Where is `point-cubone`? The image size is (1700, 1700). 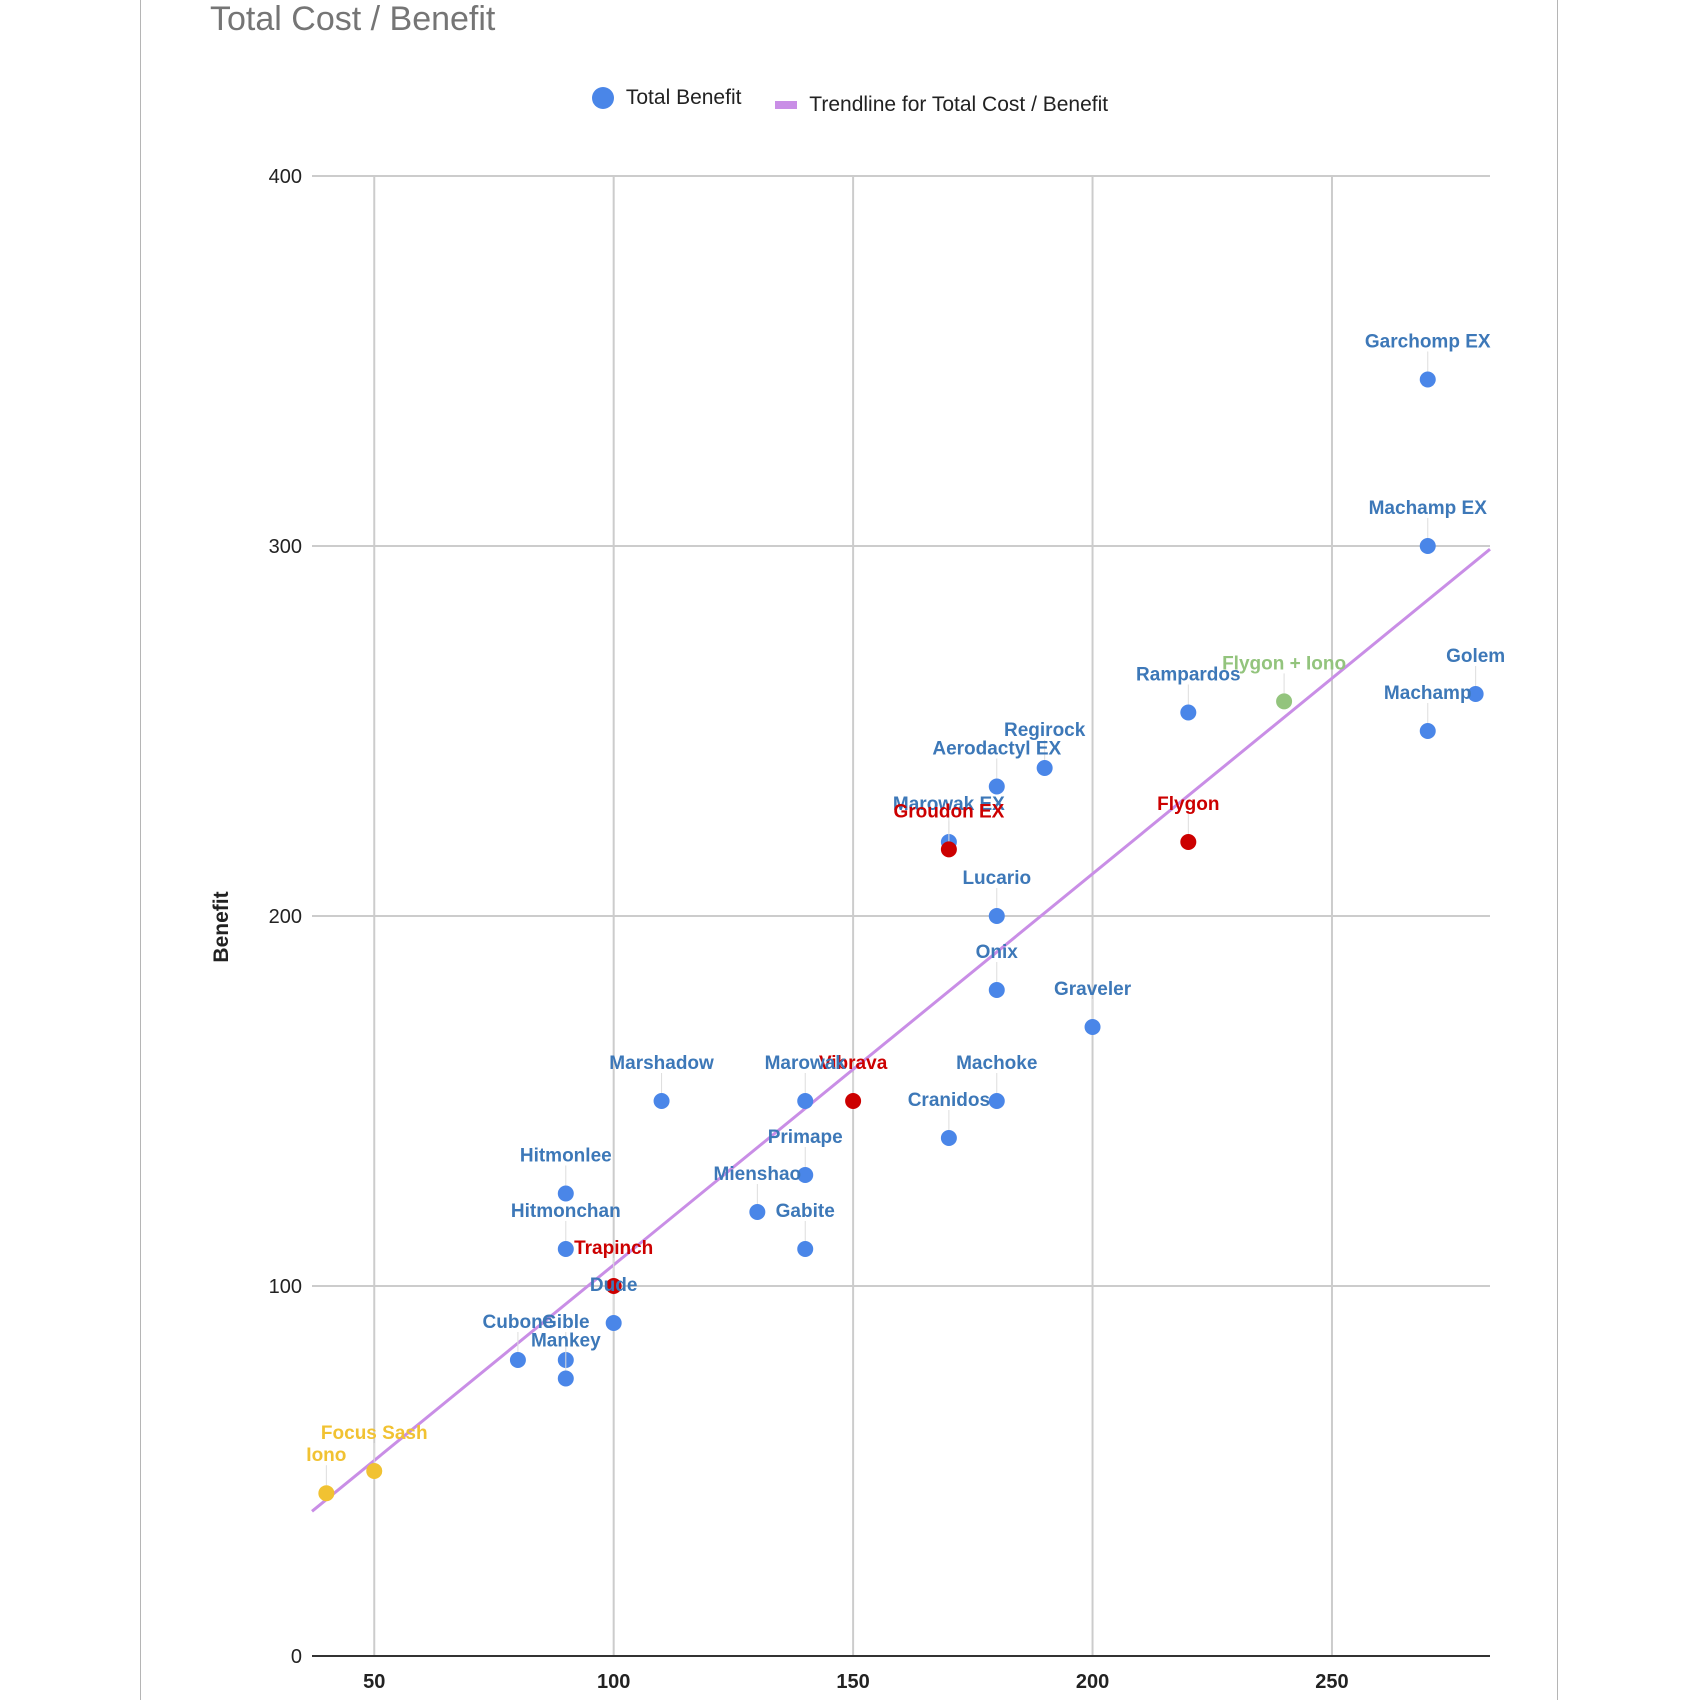
point-cubone is located at coordinates (517, 1360).